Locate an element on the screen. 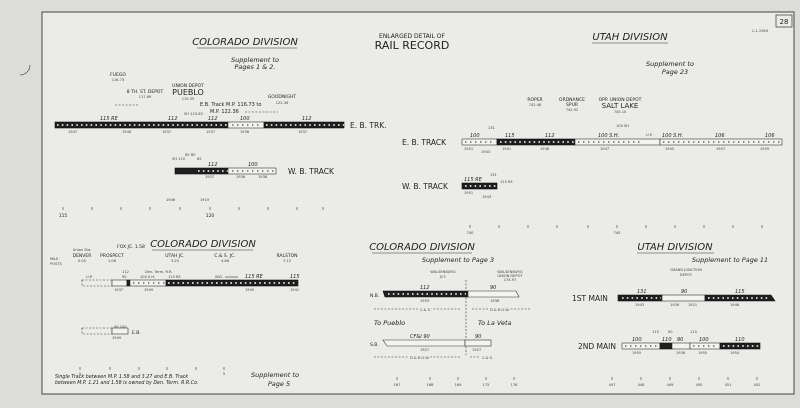 This screenshot has height=408, width=800. station-name: 8 TH. ST. DEPOT is located at coordinates (145, 92).